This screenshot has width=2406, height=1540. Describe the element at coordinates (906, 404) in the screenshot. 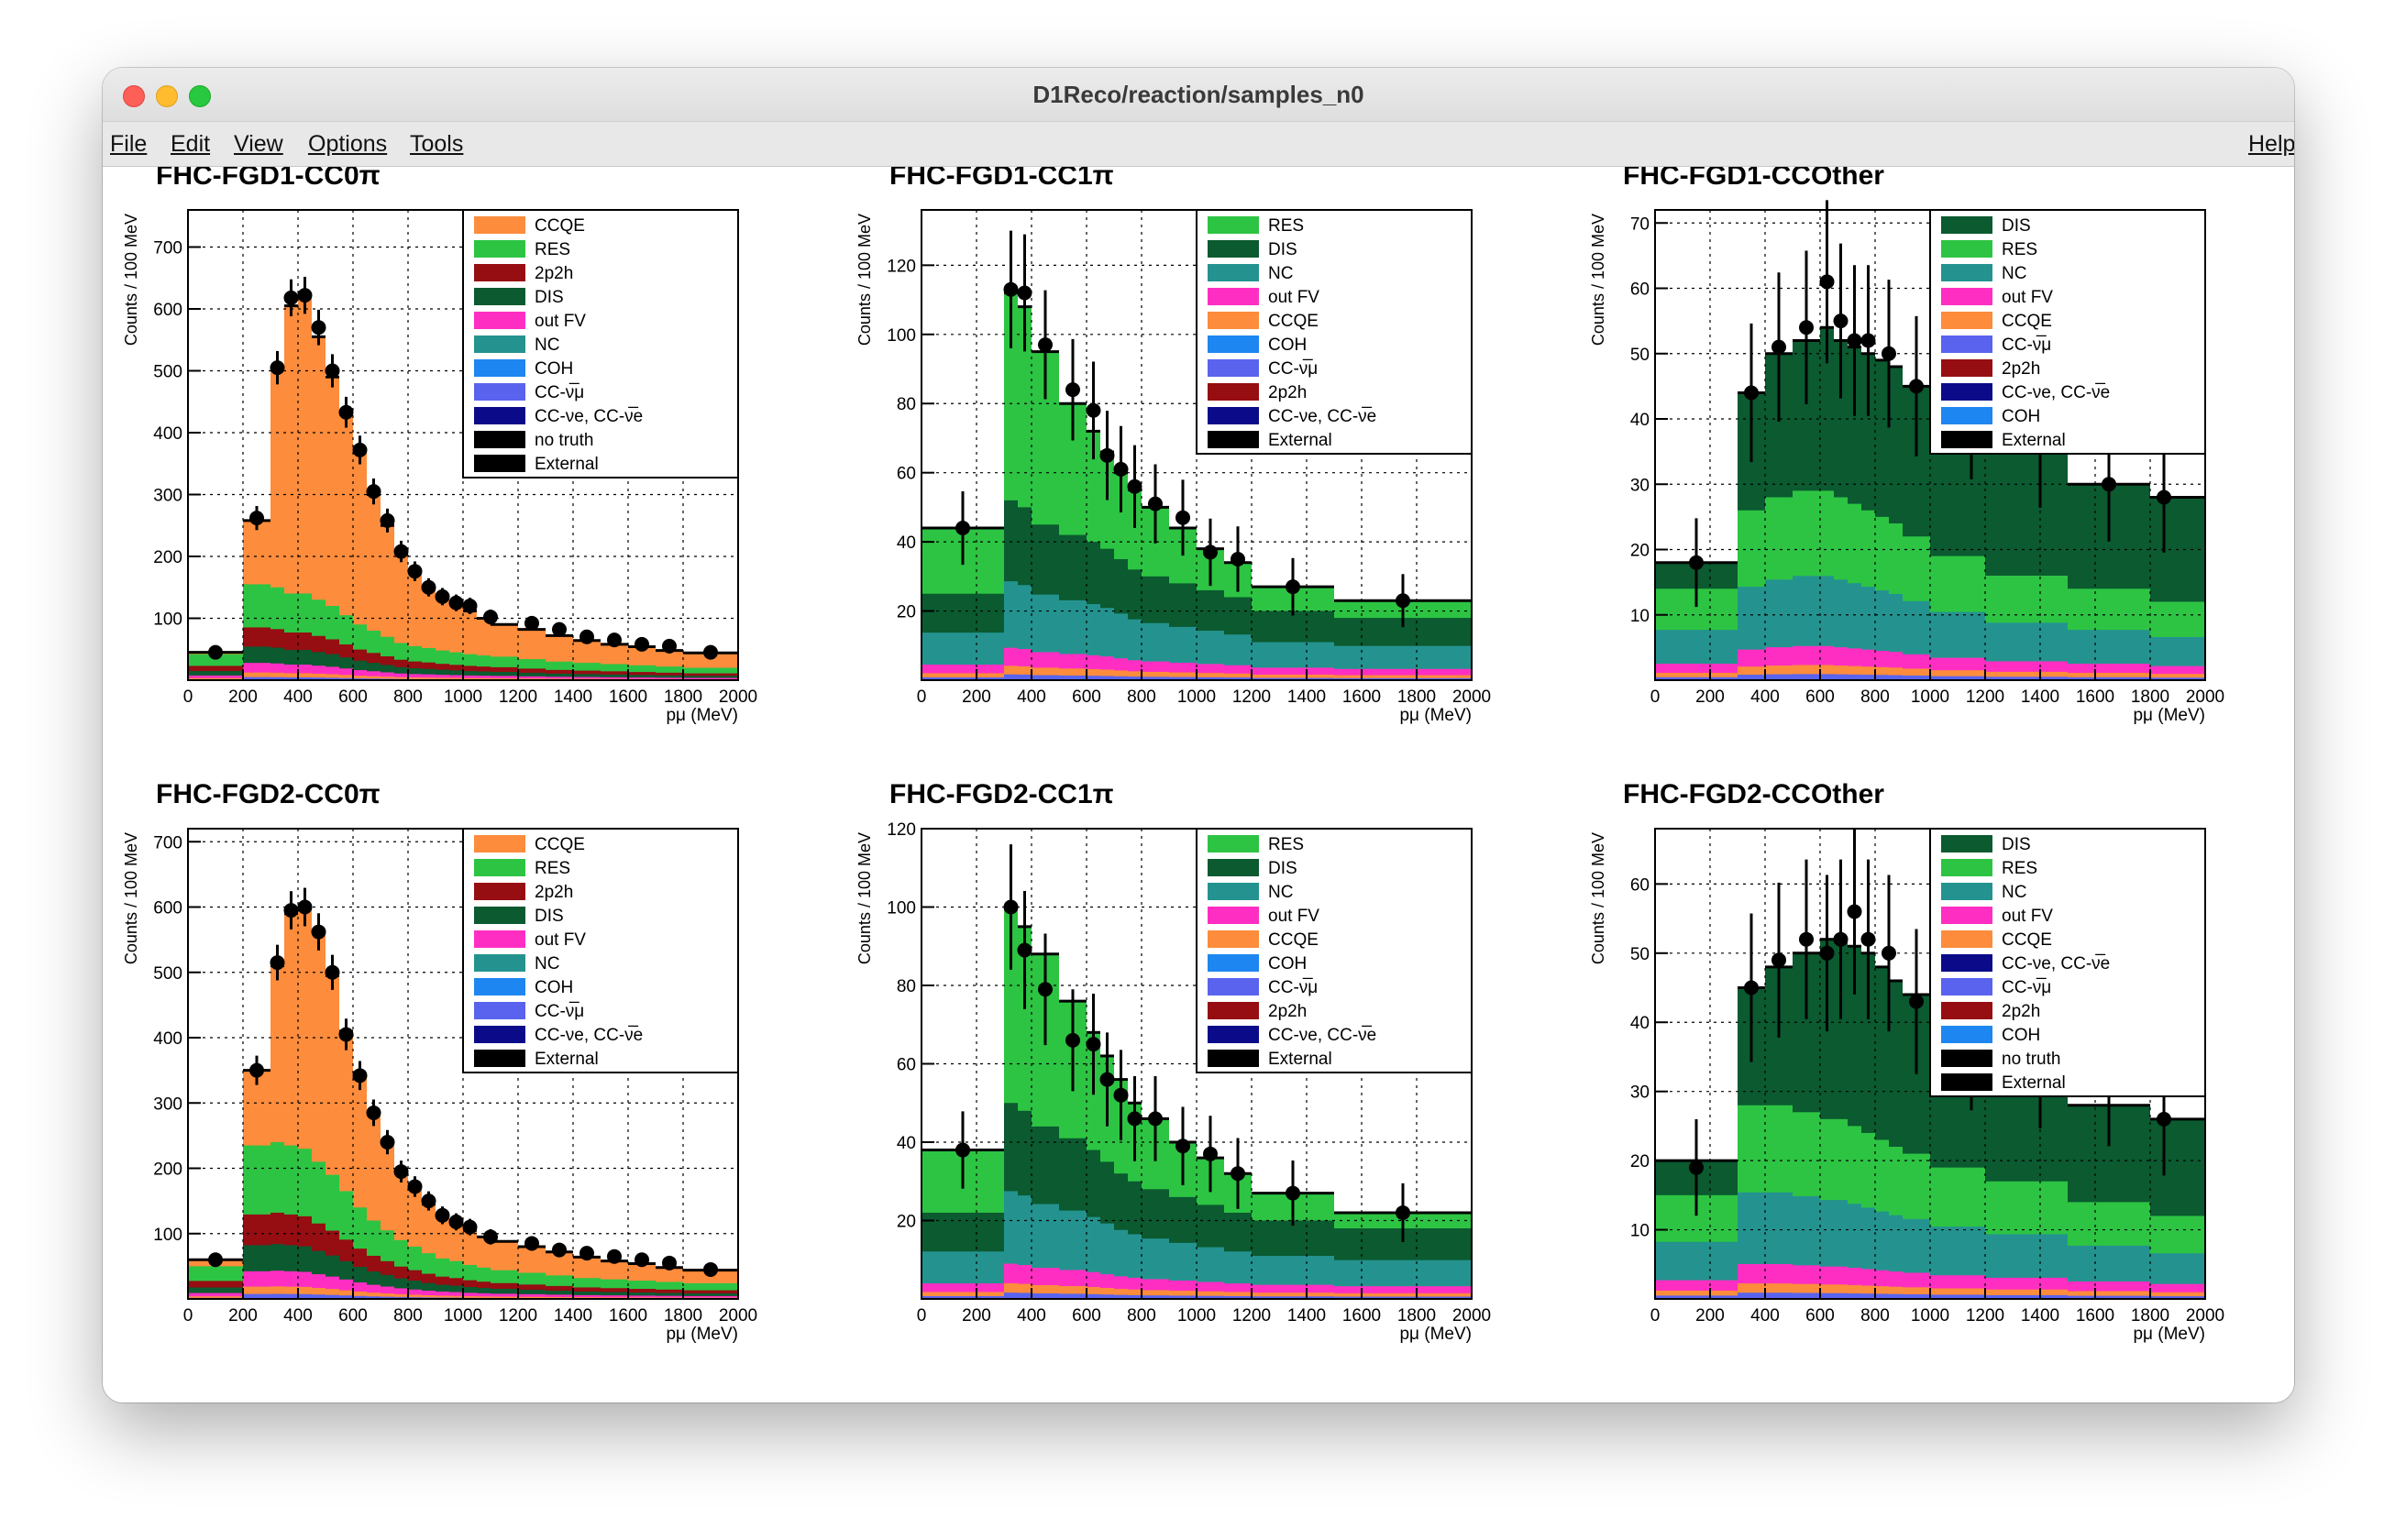

I see `y-tick-label: 80` at that location.